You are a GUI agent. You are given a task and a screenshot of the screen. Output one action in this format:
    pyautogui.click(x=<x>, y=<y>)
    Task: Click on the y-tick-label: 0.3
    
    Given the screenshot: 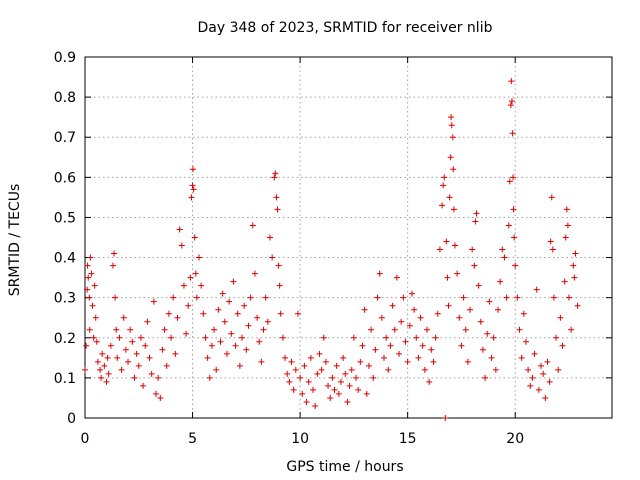 What is the action you would take?
    pyautogui.click(x=65, y=299)
    